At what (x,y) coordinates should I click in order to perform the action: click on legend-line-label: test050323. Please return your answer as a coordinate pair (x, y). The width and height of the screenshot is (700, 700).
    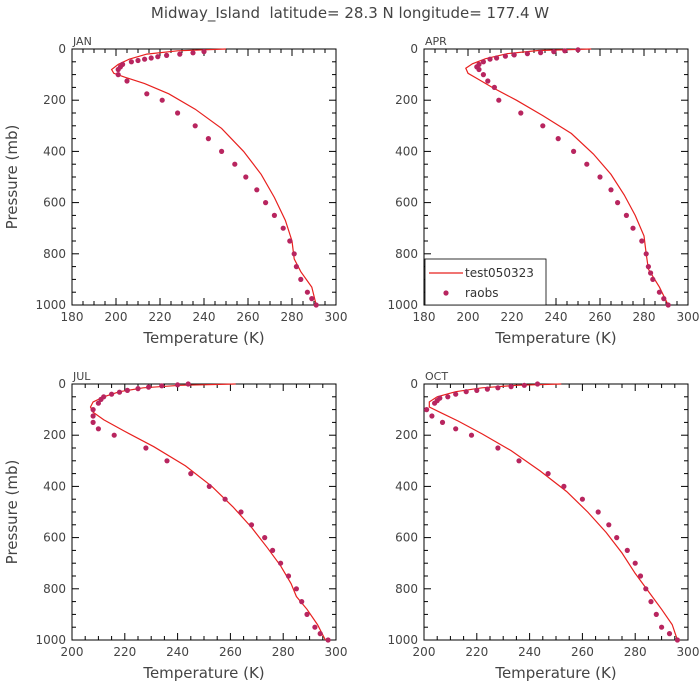
    Looking at the image, I should click on (499, 273).